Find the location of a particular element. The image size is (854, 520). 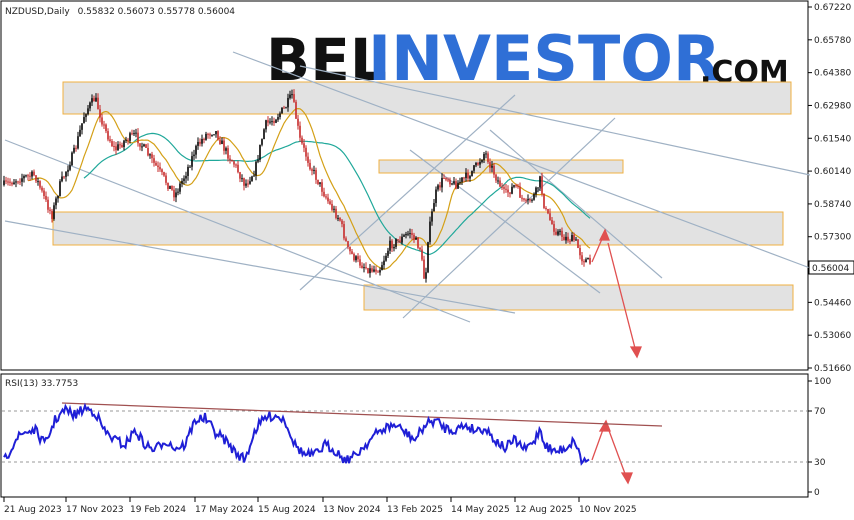

rsi-axis: 100 70 30 0 is located at coordinates (819, 437).